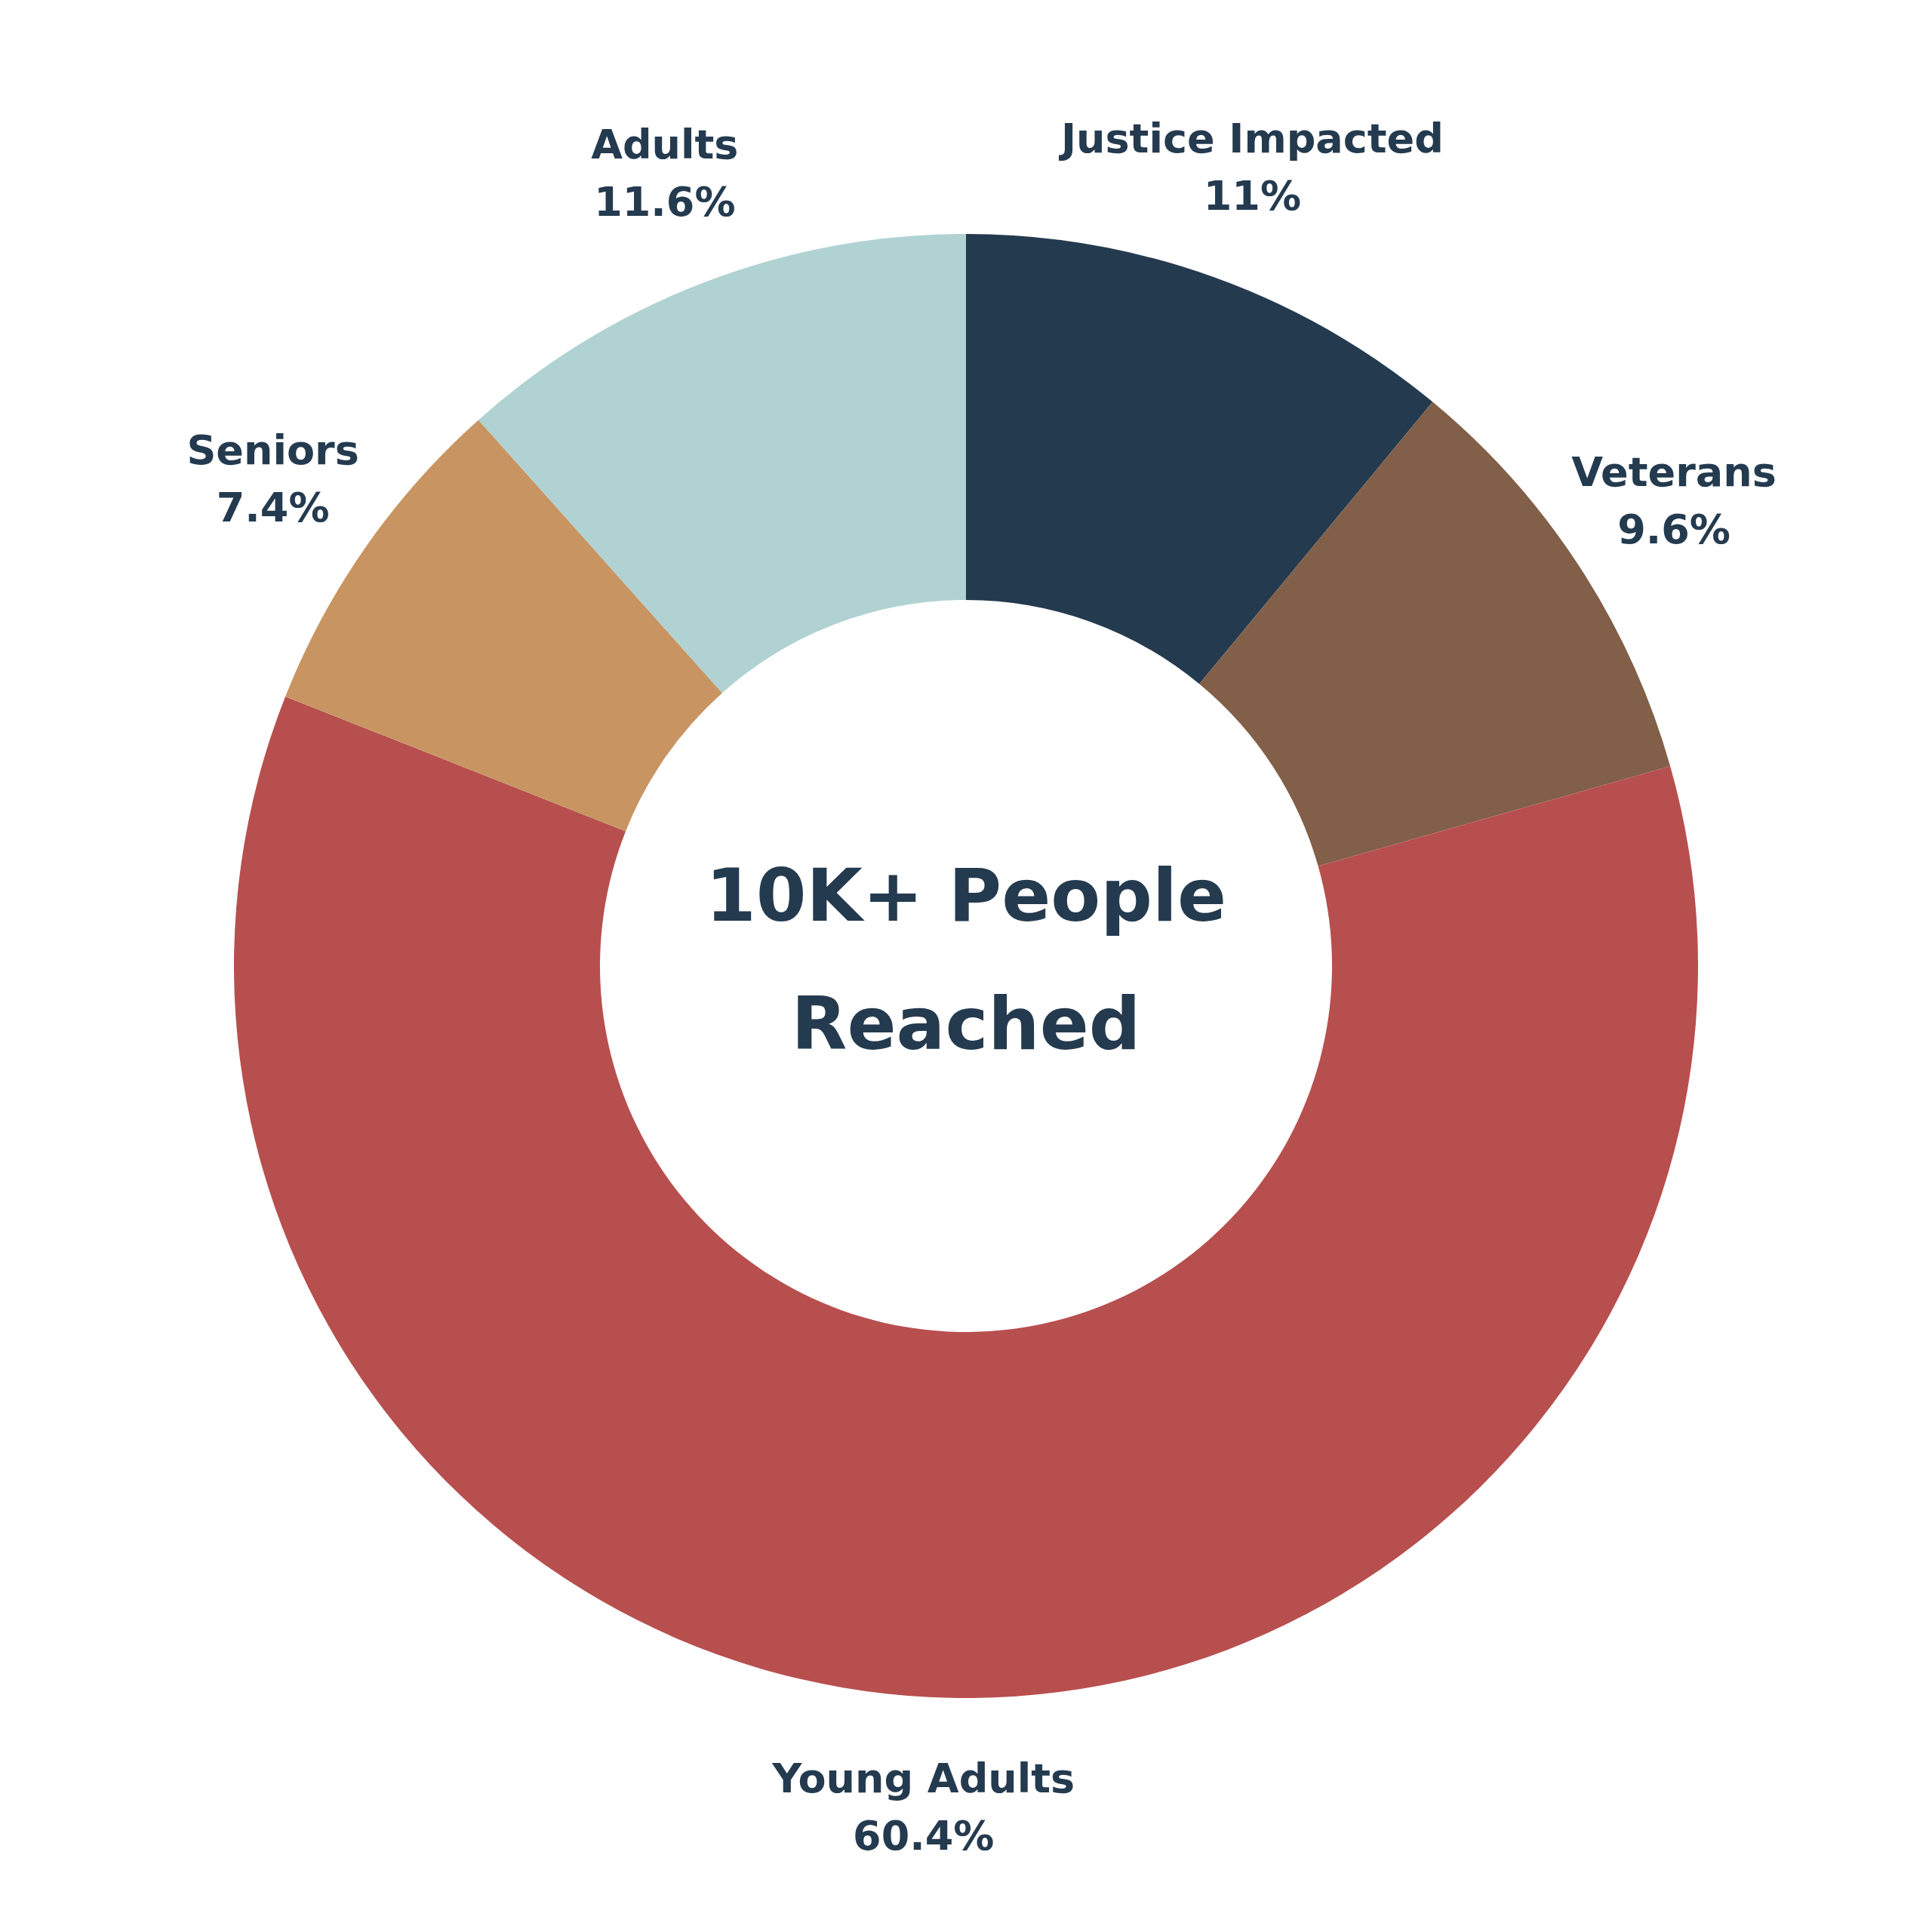 The width and height of the screenshot is (1932, 1932). I want to click on data-label: 7.4%, so click(273, 507).